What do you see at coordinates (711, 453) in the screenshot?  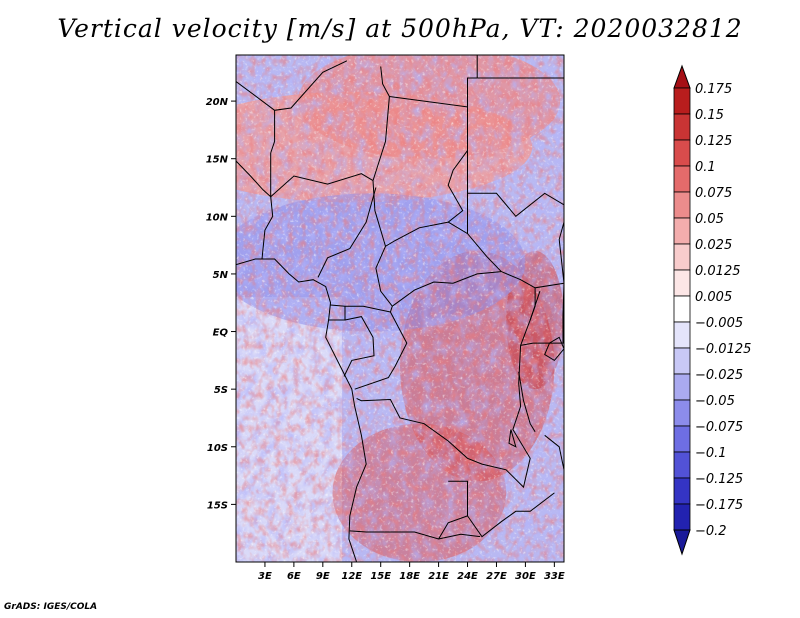 I see `colorbar-label: −0.1` at bounding box center [711, 453].